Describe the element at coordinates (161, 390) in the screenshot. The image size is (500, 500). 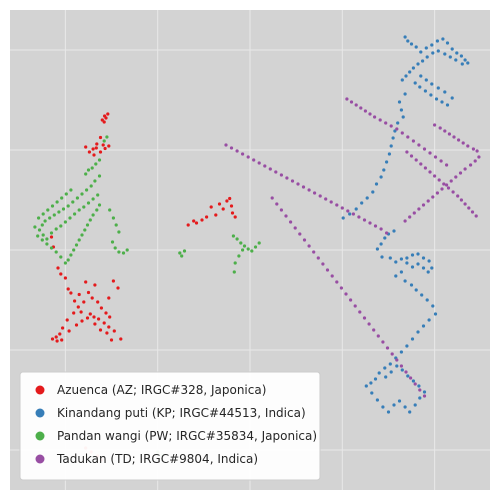
I see `legend-label-azuenca: Azuenca (AZ; IRGC#328, Japonica)` at that location.